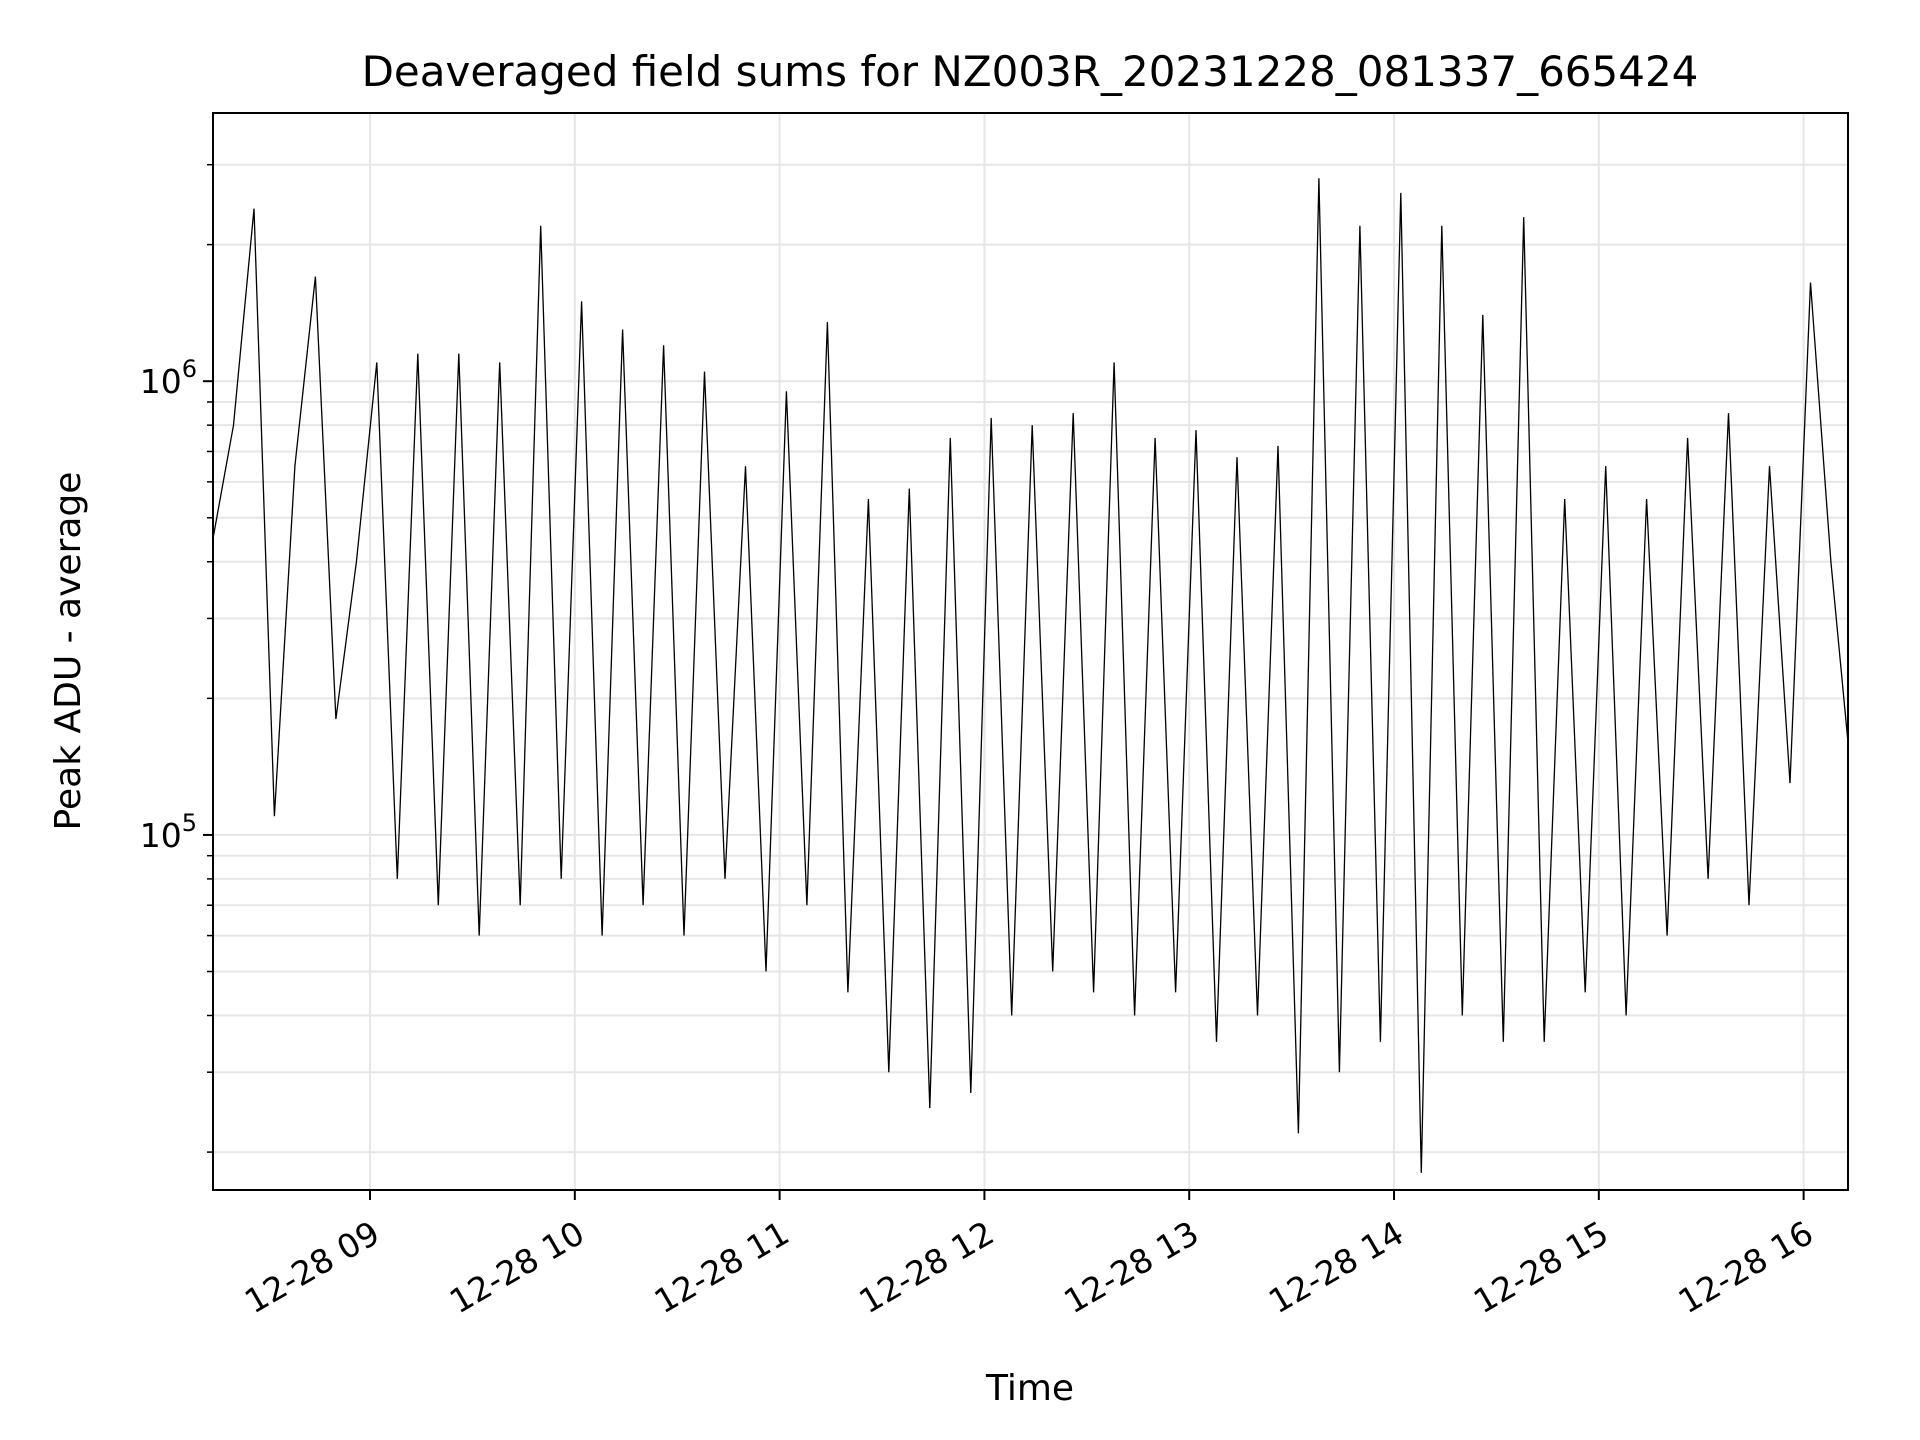 The width and height of the screenshot is (1920, 1440). What do you see at coordinates (68, 651) in the screenshot?
I see `y-axis-label: Peak ADU - average` at bounding box center [68, 651].